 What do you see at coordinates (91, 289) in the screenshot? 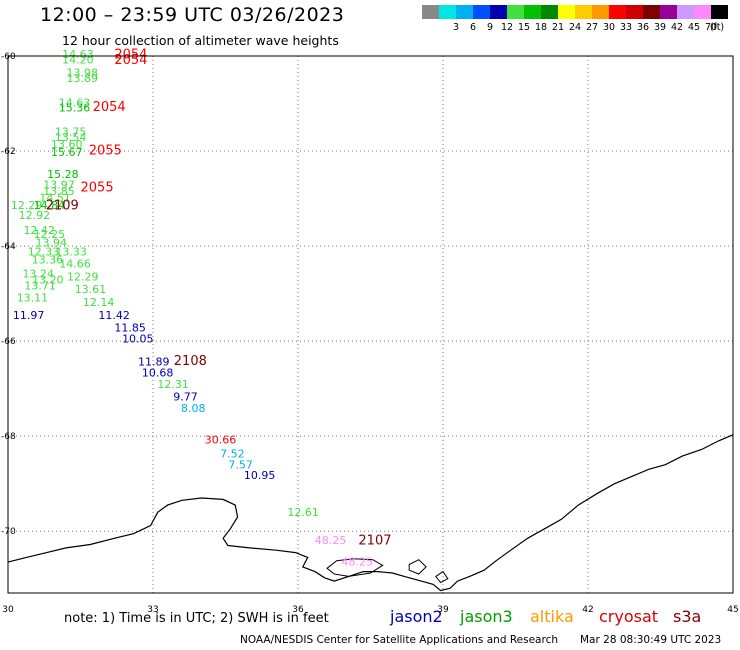
I see `wave-height-value: 13.61` at bounding box center [91, 289].